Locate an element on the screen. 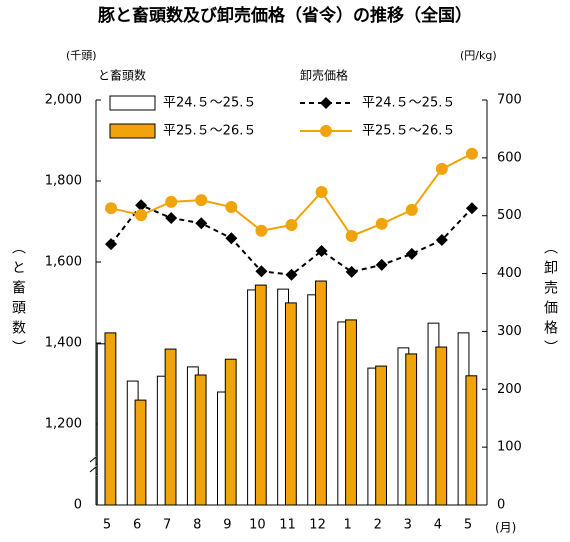 This screenshot has height=542, width=570. x-tick-label: 7 is located at coordinates (167, 525).